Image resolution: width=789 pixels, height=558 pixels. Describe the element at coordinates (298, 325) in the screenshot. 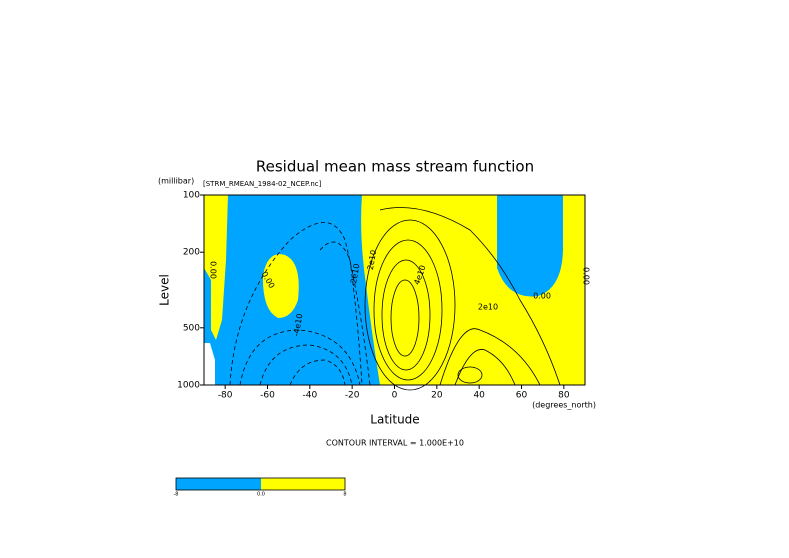

I see `contour-label: -4e10` at that location.